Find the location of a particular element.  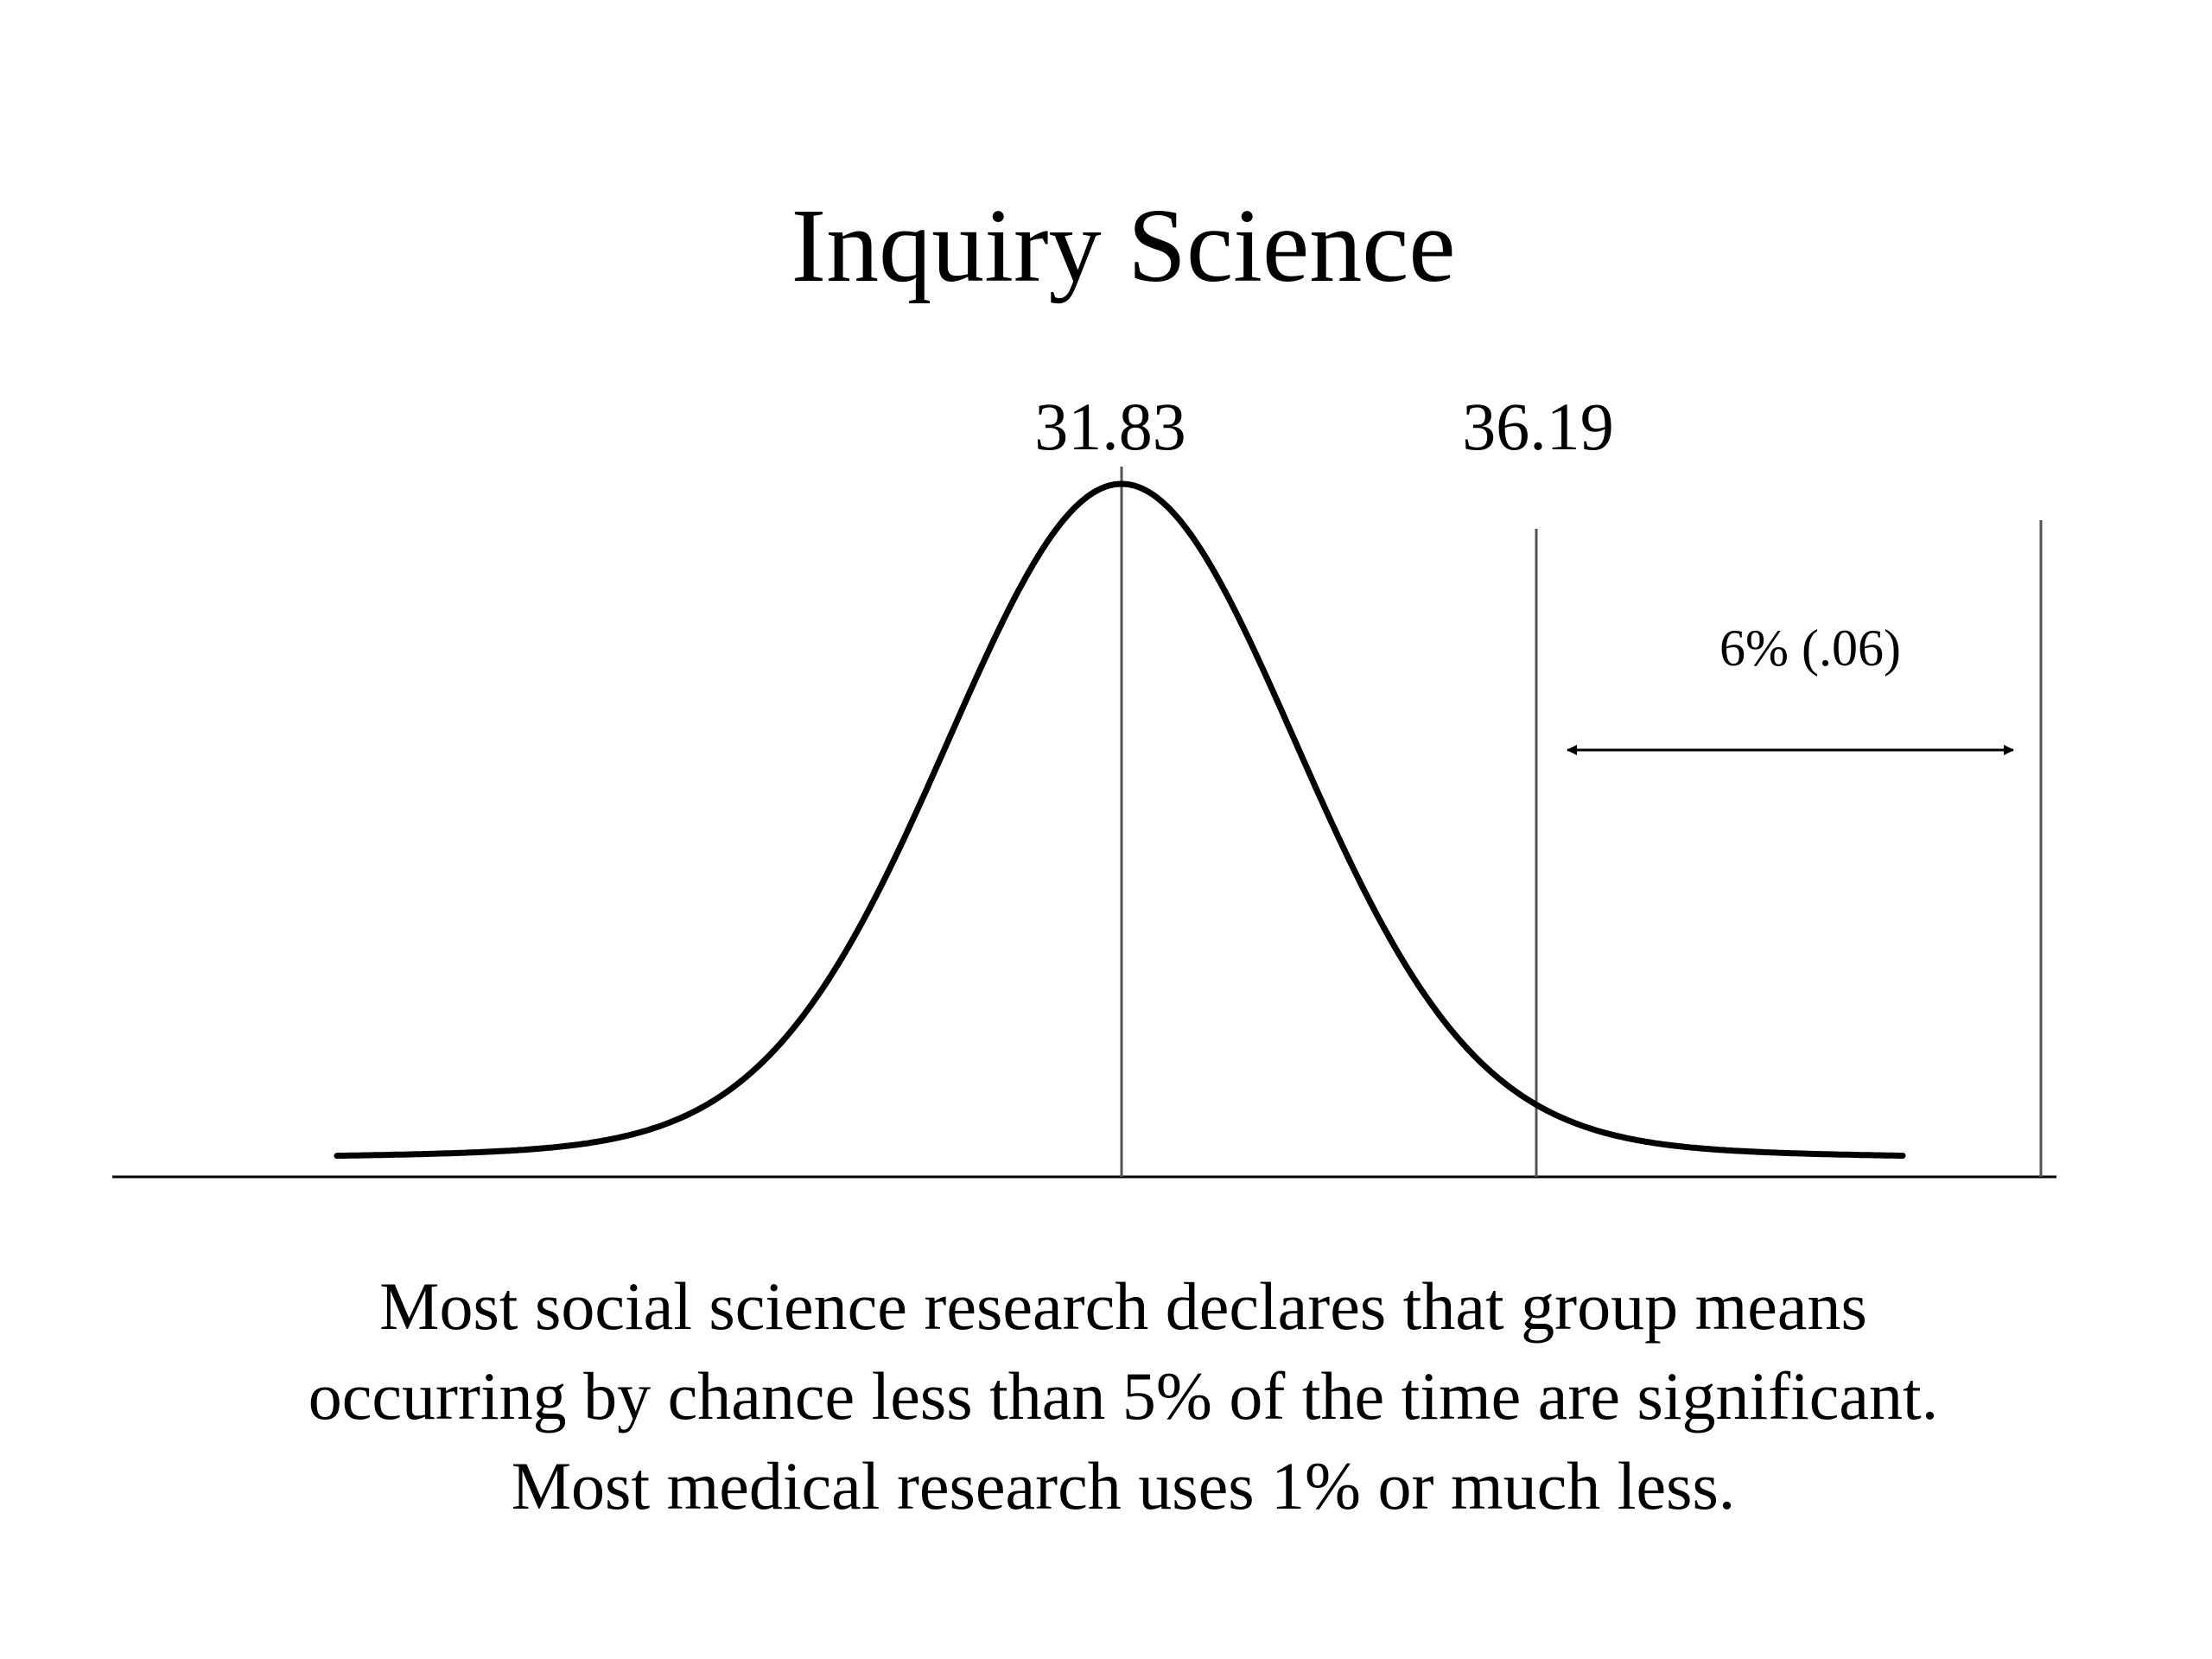

cutoff-value-label: 36.19 is located at coordinates (1538, 426).